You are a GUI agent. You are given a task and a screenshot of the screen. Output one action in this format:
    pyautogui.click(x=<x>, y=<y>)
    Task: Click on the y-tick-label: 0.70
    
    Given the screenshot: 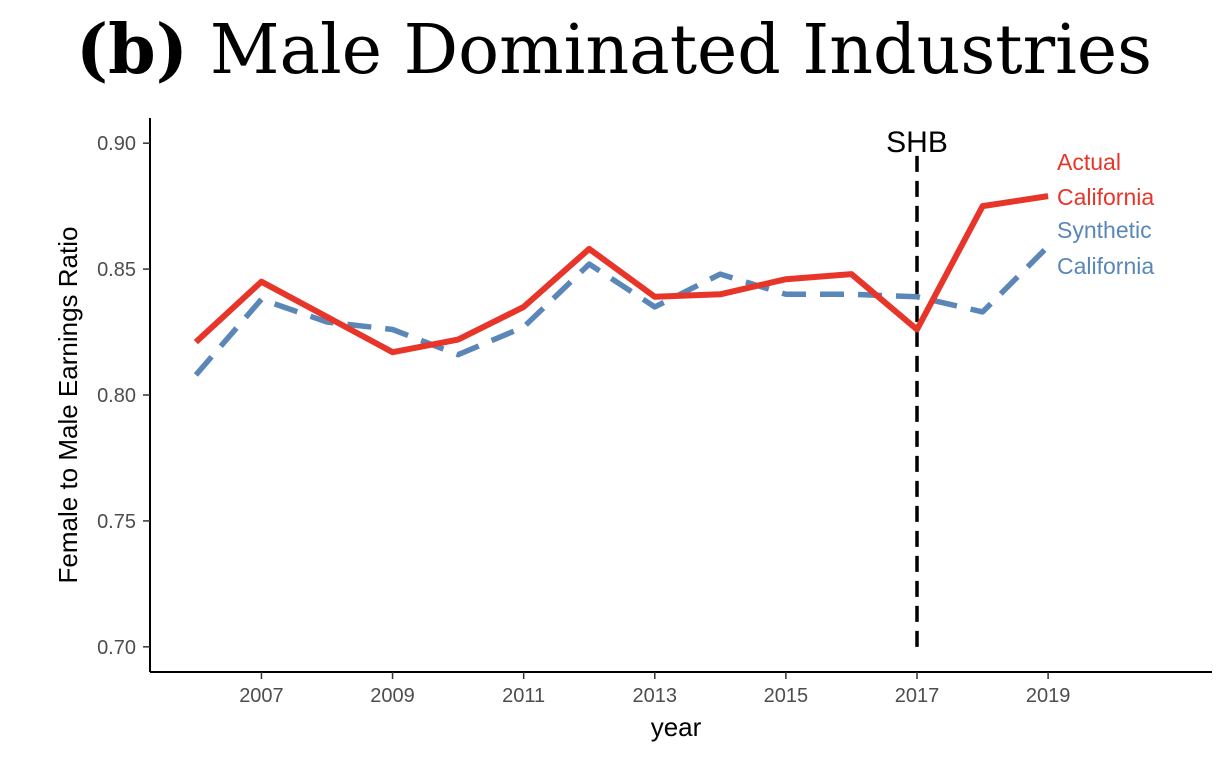 What is the action you would take?
    pyautogui.click(x=116, y=648)
    